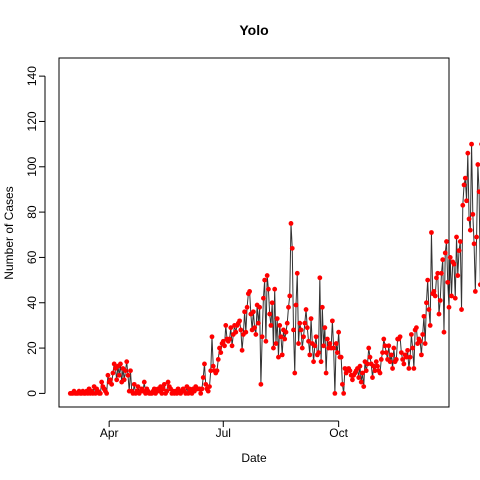  What do you see at coordinates (32, 212) in the screenshot?
I see `y-tick-label: 80` at bounding box center [32, 212].